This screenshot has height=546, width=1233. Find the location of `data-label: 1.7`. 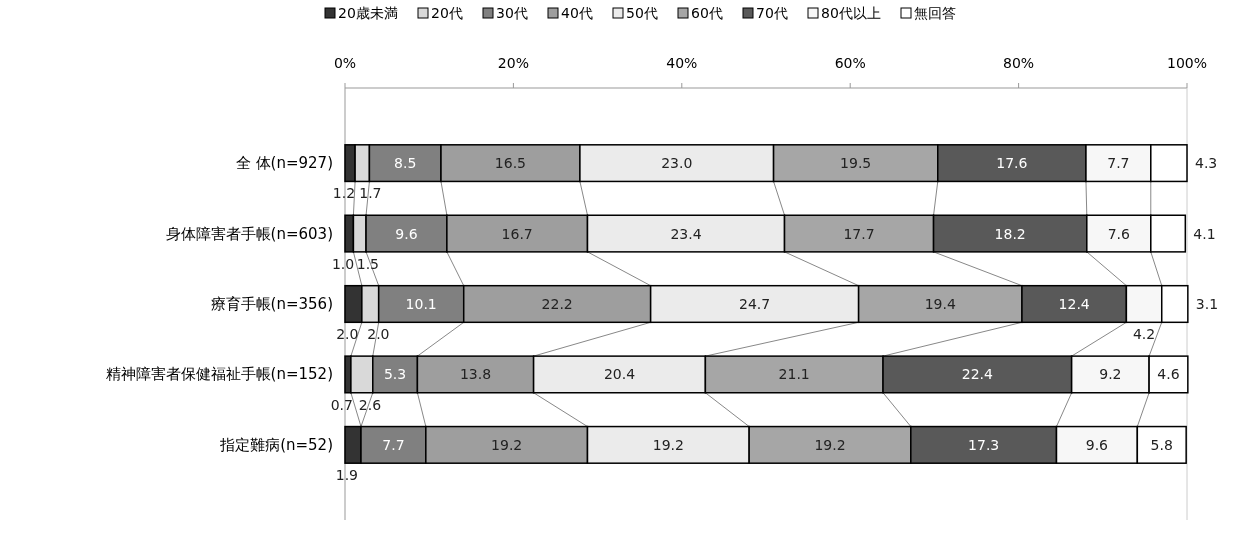

data-label: 1.7 is located at coordinates (370, 193).